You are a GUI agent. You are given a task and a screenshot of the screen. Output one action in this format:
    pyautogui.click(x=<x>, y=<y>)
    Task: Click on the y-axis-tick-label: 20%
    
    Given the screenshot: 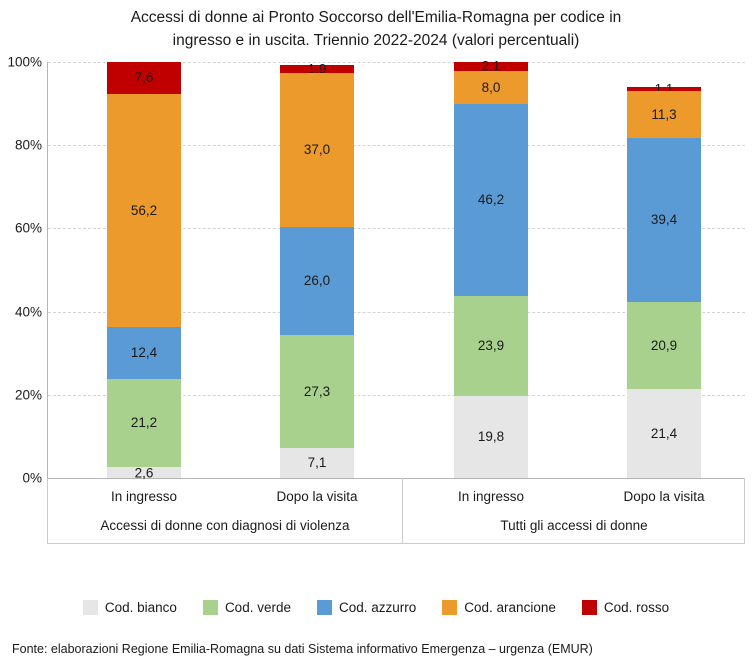 What is the action you would take?
    pyautogui.click(x=28, y=395)
    